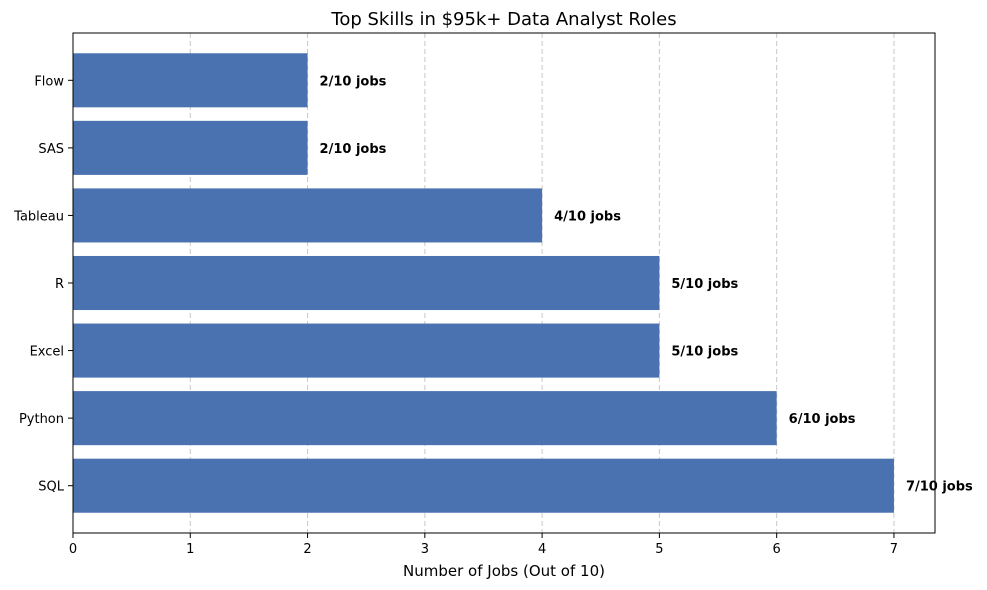 The width and height of the screenshot is (987, 590). What do you see at coordinates (425, 549) in the screenshot?
I see `x-tick-label: 3` at bounding box center [425, 549].